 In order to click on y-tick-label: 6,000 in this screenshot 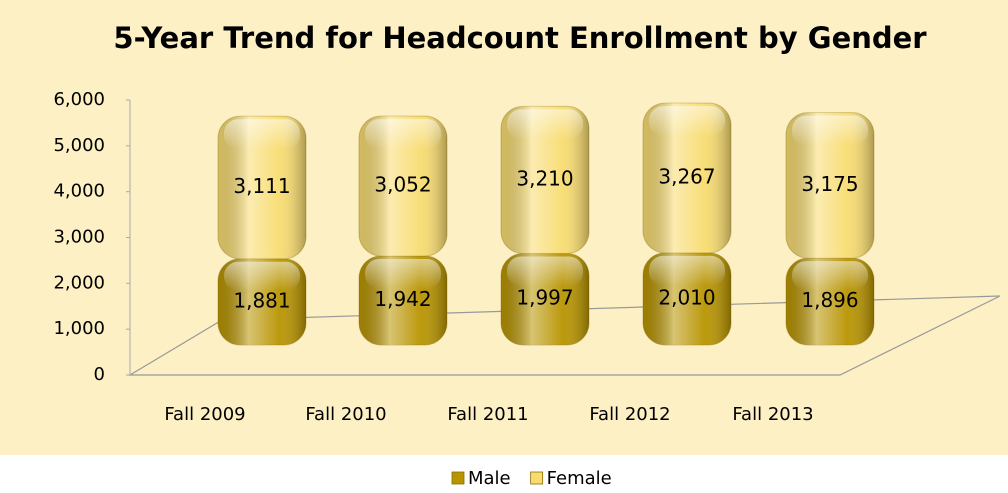, I will do `click(79, 99)`.